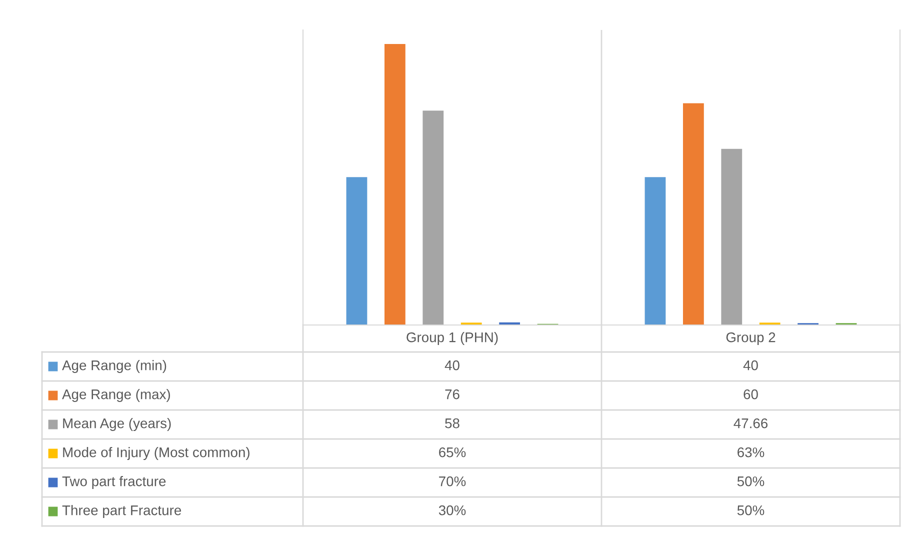 The width and height of the screenshot is (910, 535). What do you see at coordinates (452, 452) in the screenshot?
I see `data-label: 65%` at bounding box center [452, 452].